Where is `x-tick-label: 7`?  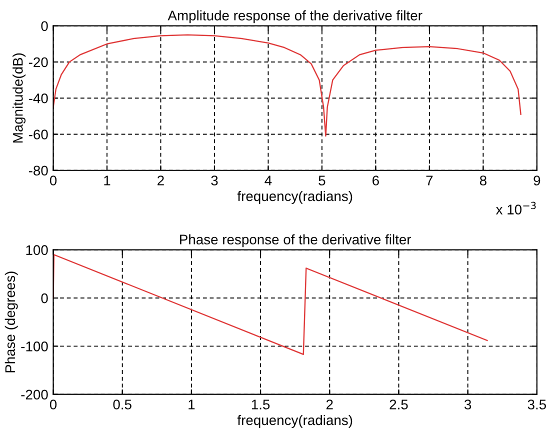 x-tick-label: 7 is located at coordinates (429, 181).